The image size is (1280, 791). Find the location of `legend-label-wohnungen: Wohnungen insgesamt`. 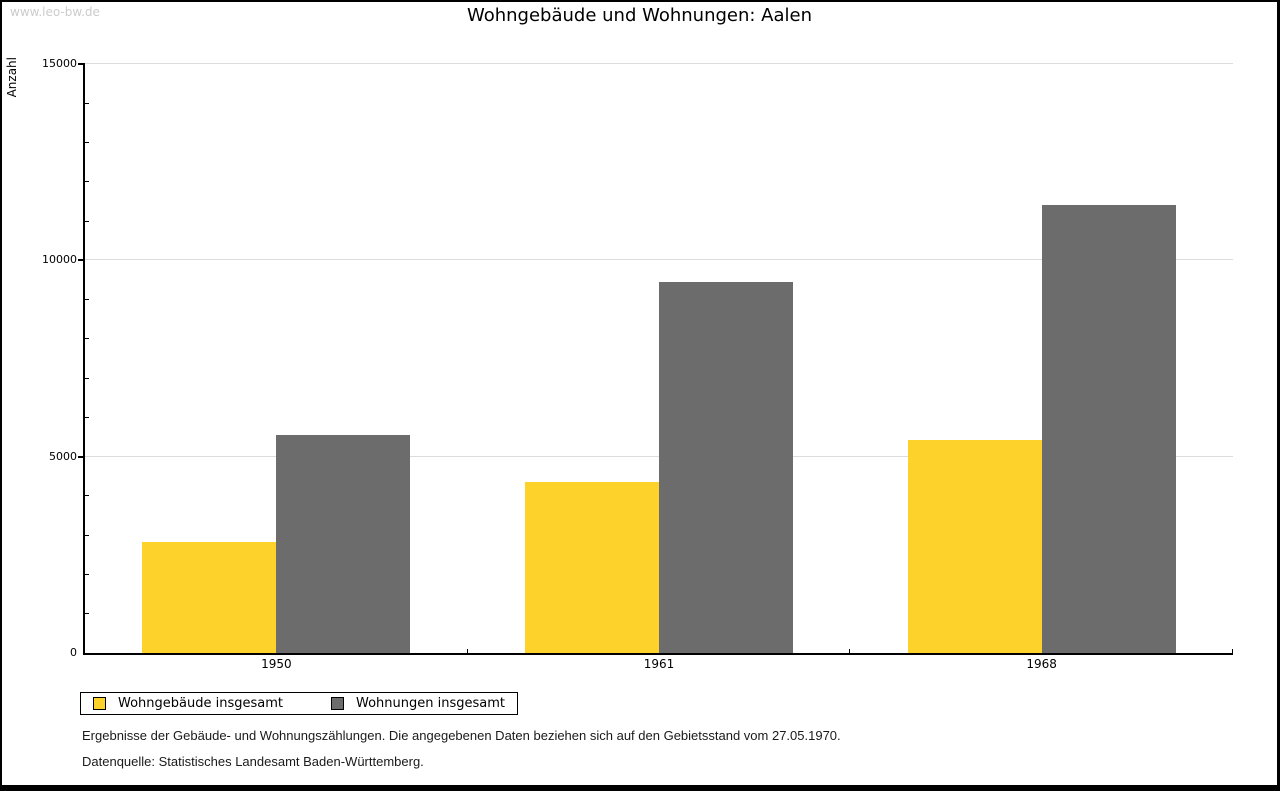

legend-label-wohnungen: Wohnungen insgesamt is located at coordinates (430, 703).